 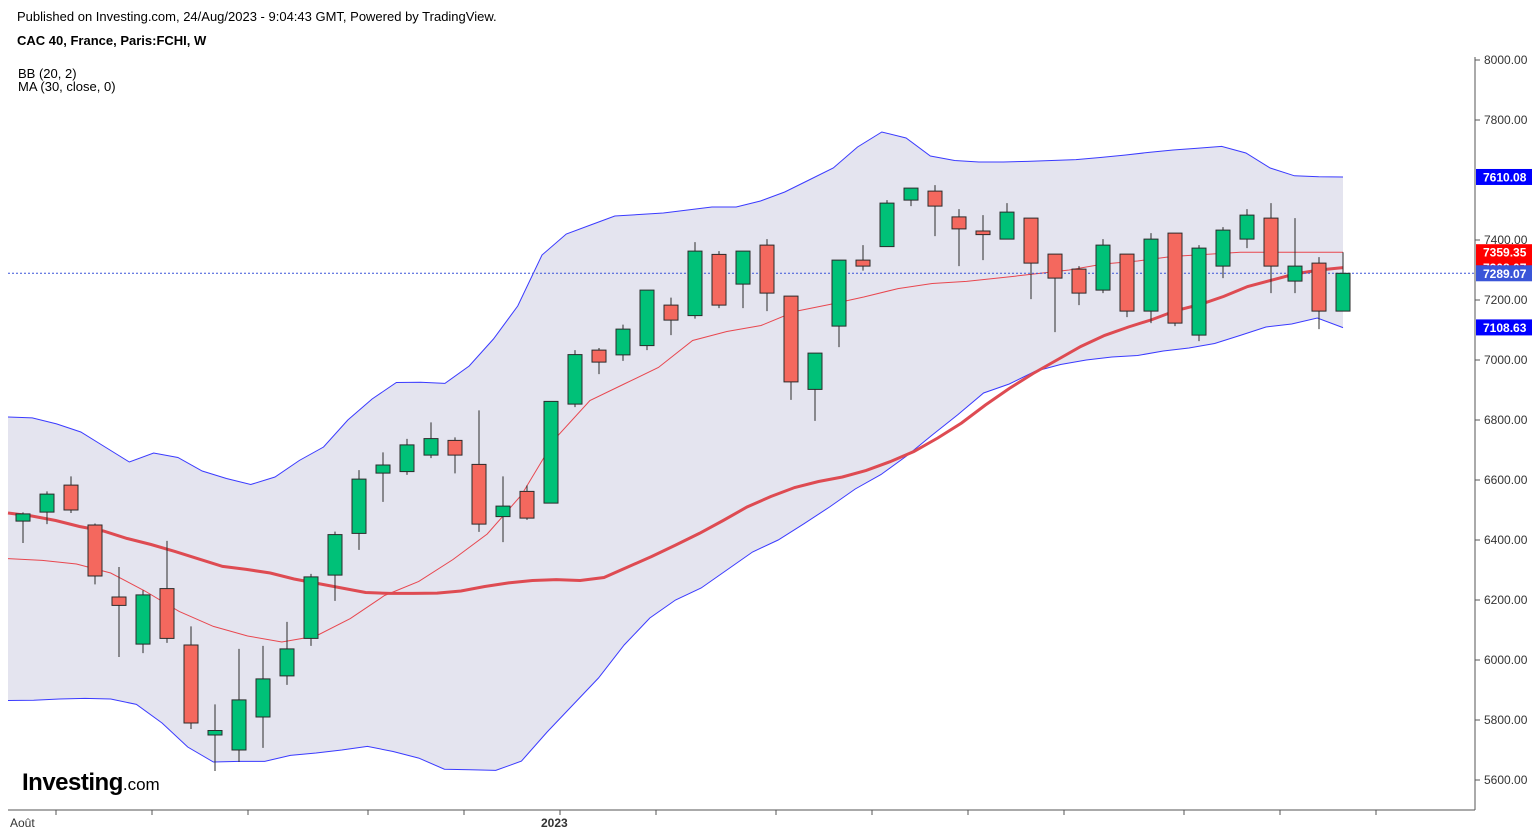 I want to click on y-tick-label: 6200.00, so click(x=1506, y=600).